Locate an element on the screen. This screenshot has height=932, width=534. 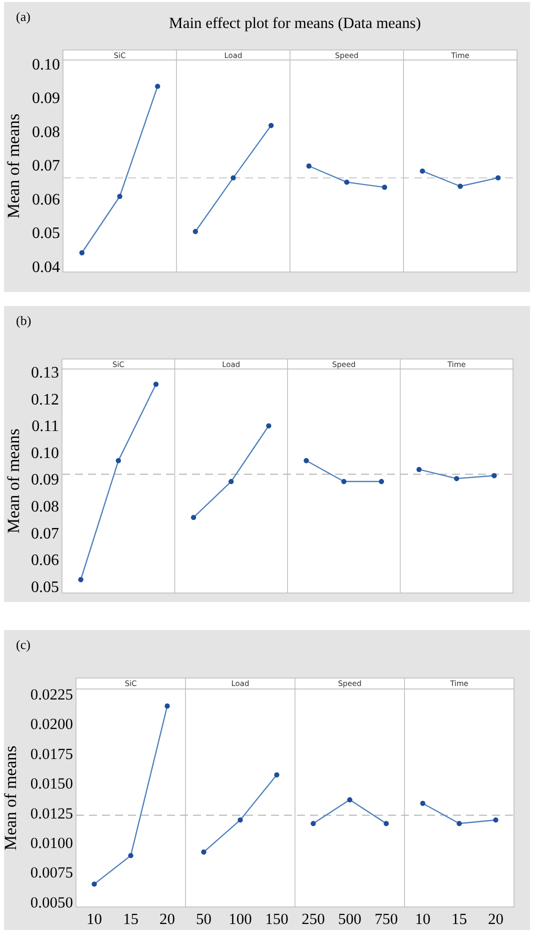
y-tick-label: 0.13 is located at coordinates (45, 373).